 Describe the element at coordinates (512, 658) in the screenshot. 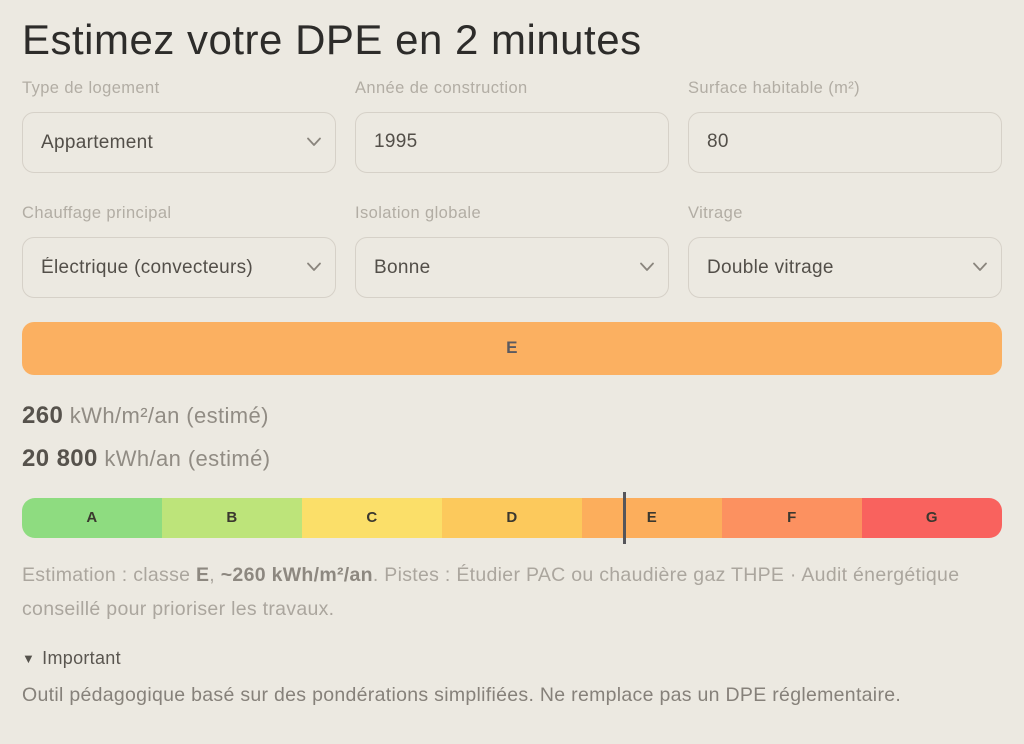

I see `important-summary: ▼ Important` at that location.